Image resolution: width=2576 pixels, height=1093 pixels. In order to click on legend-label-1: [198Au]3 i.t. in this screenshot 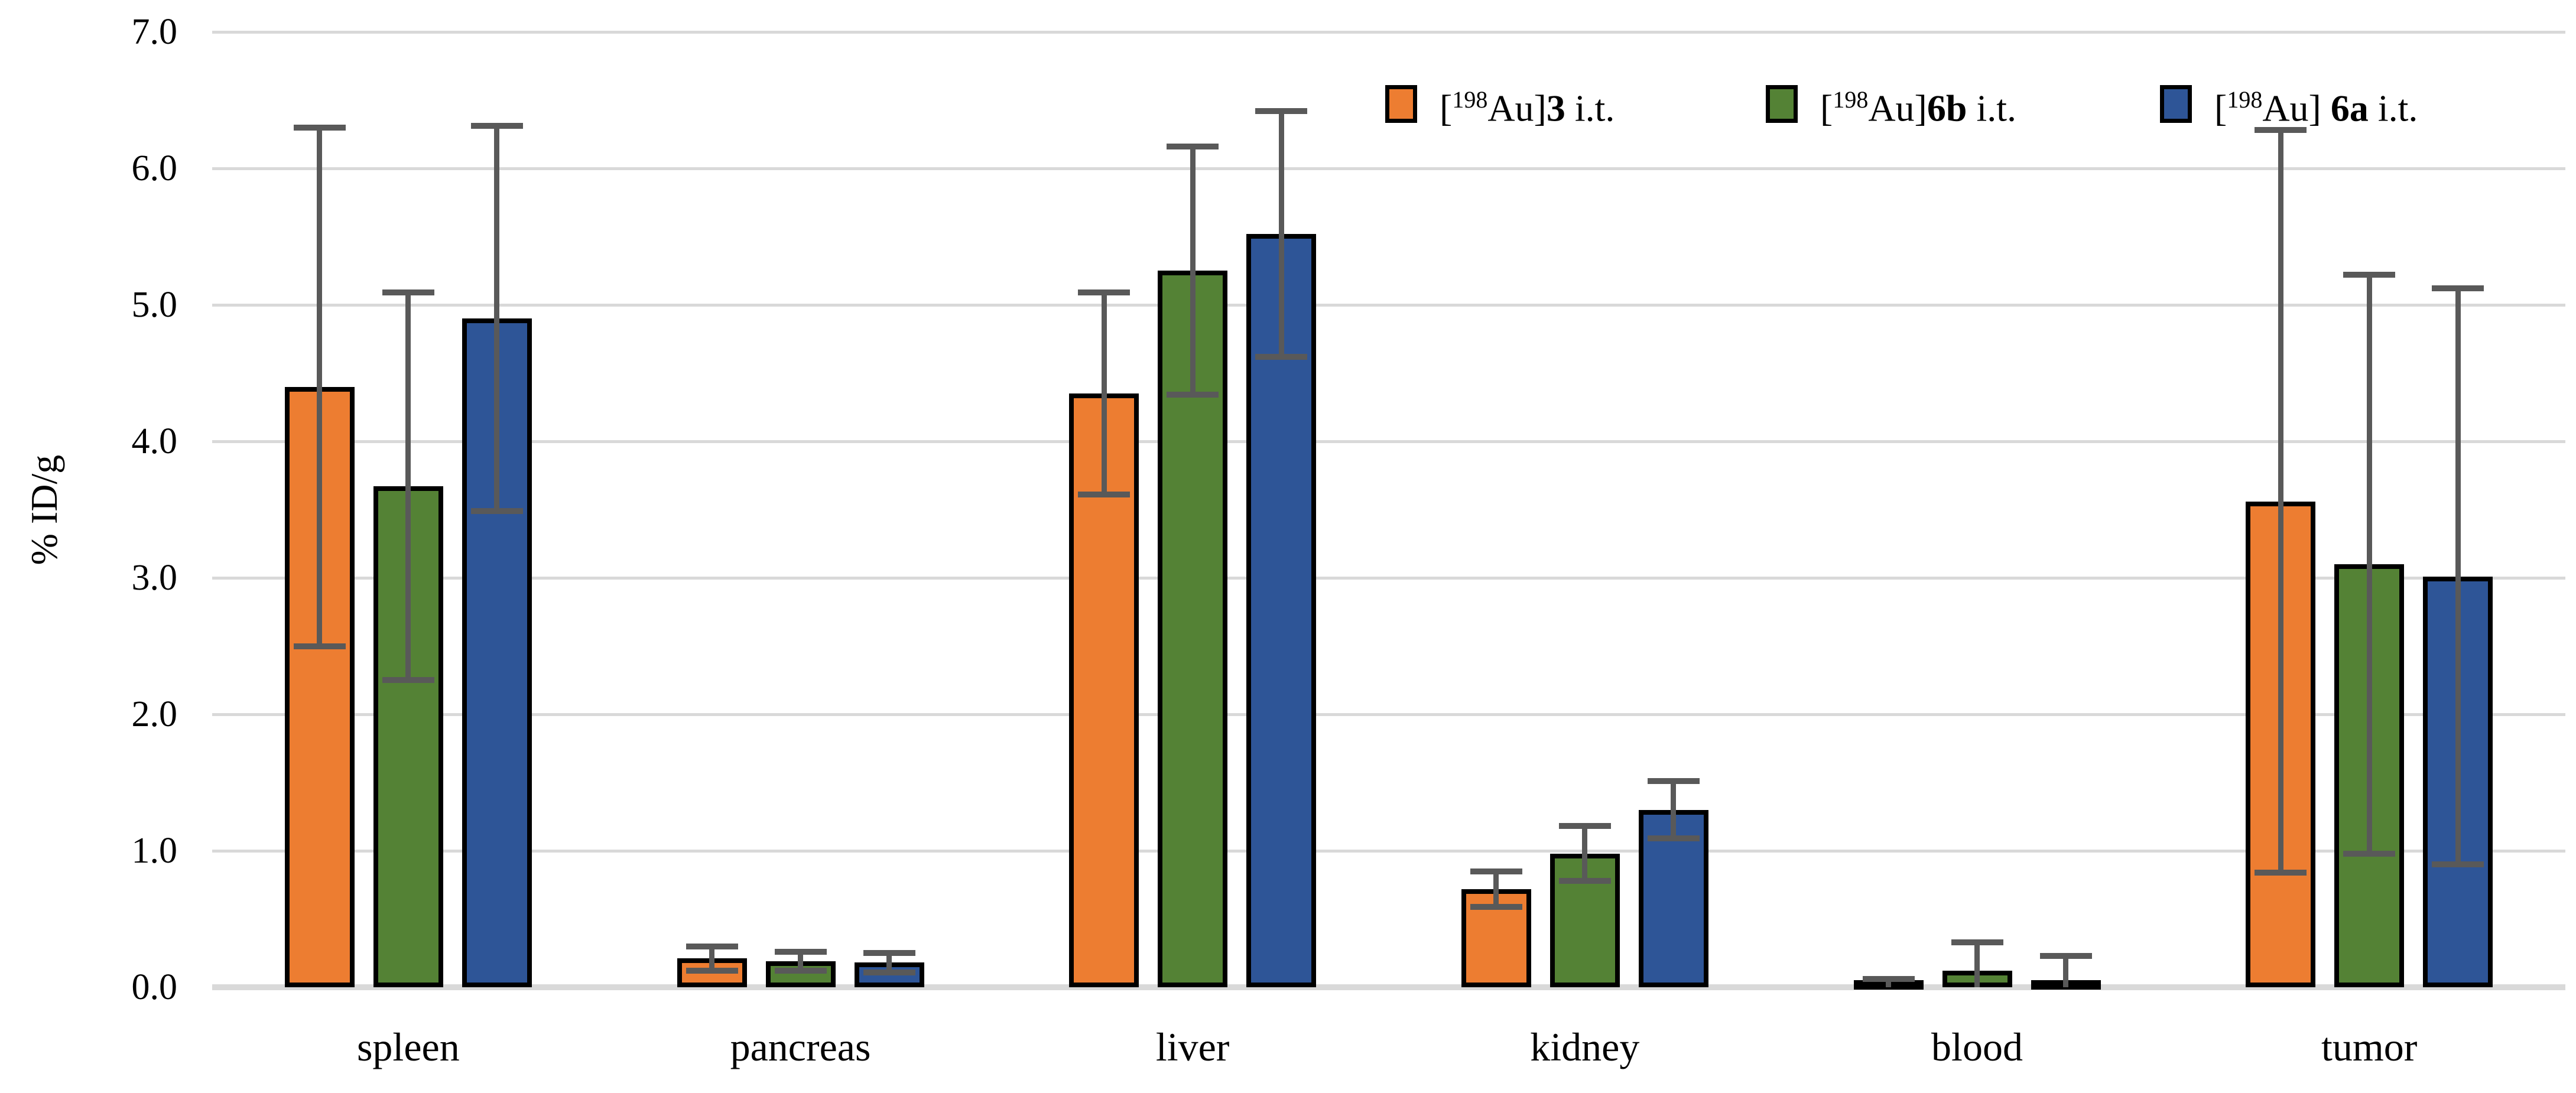, I will do `click(1527, 107)`.